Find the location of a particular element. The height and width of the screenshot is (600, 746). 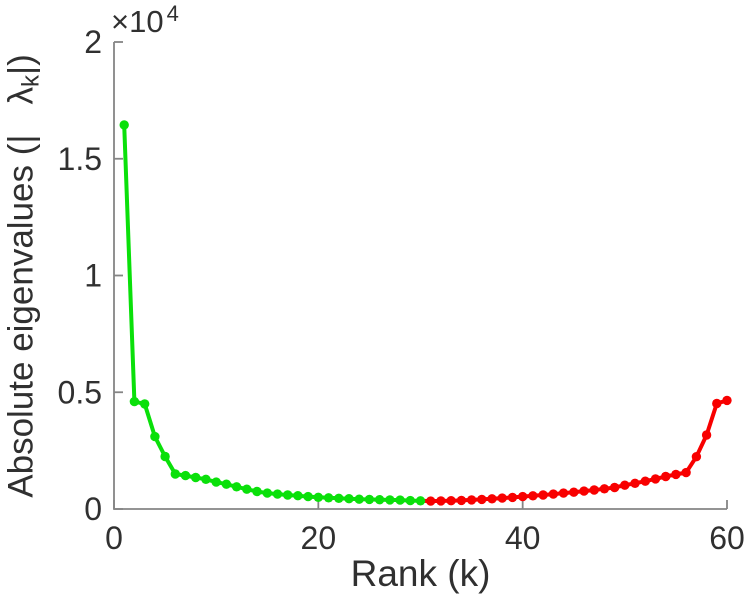

y-label-suffix: |) is located at coordinates (21, 64).